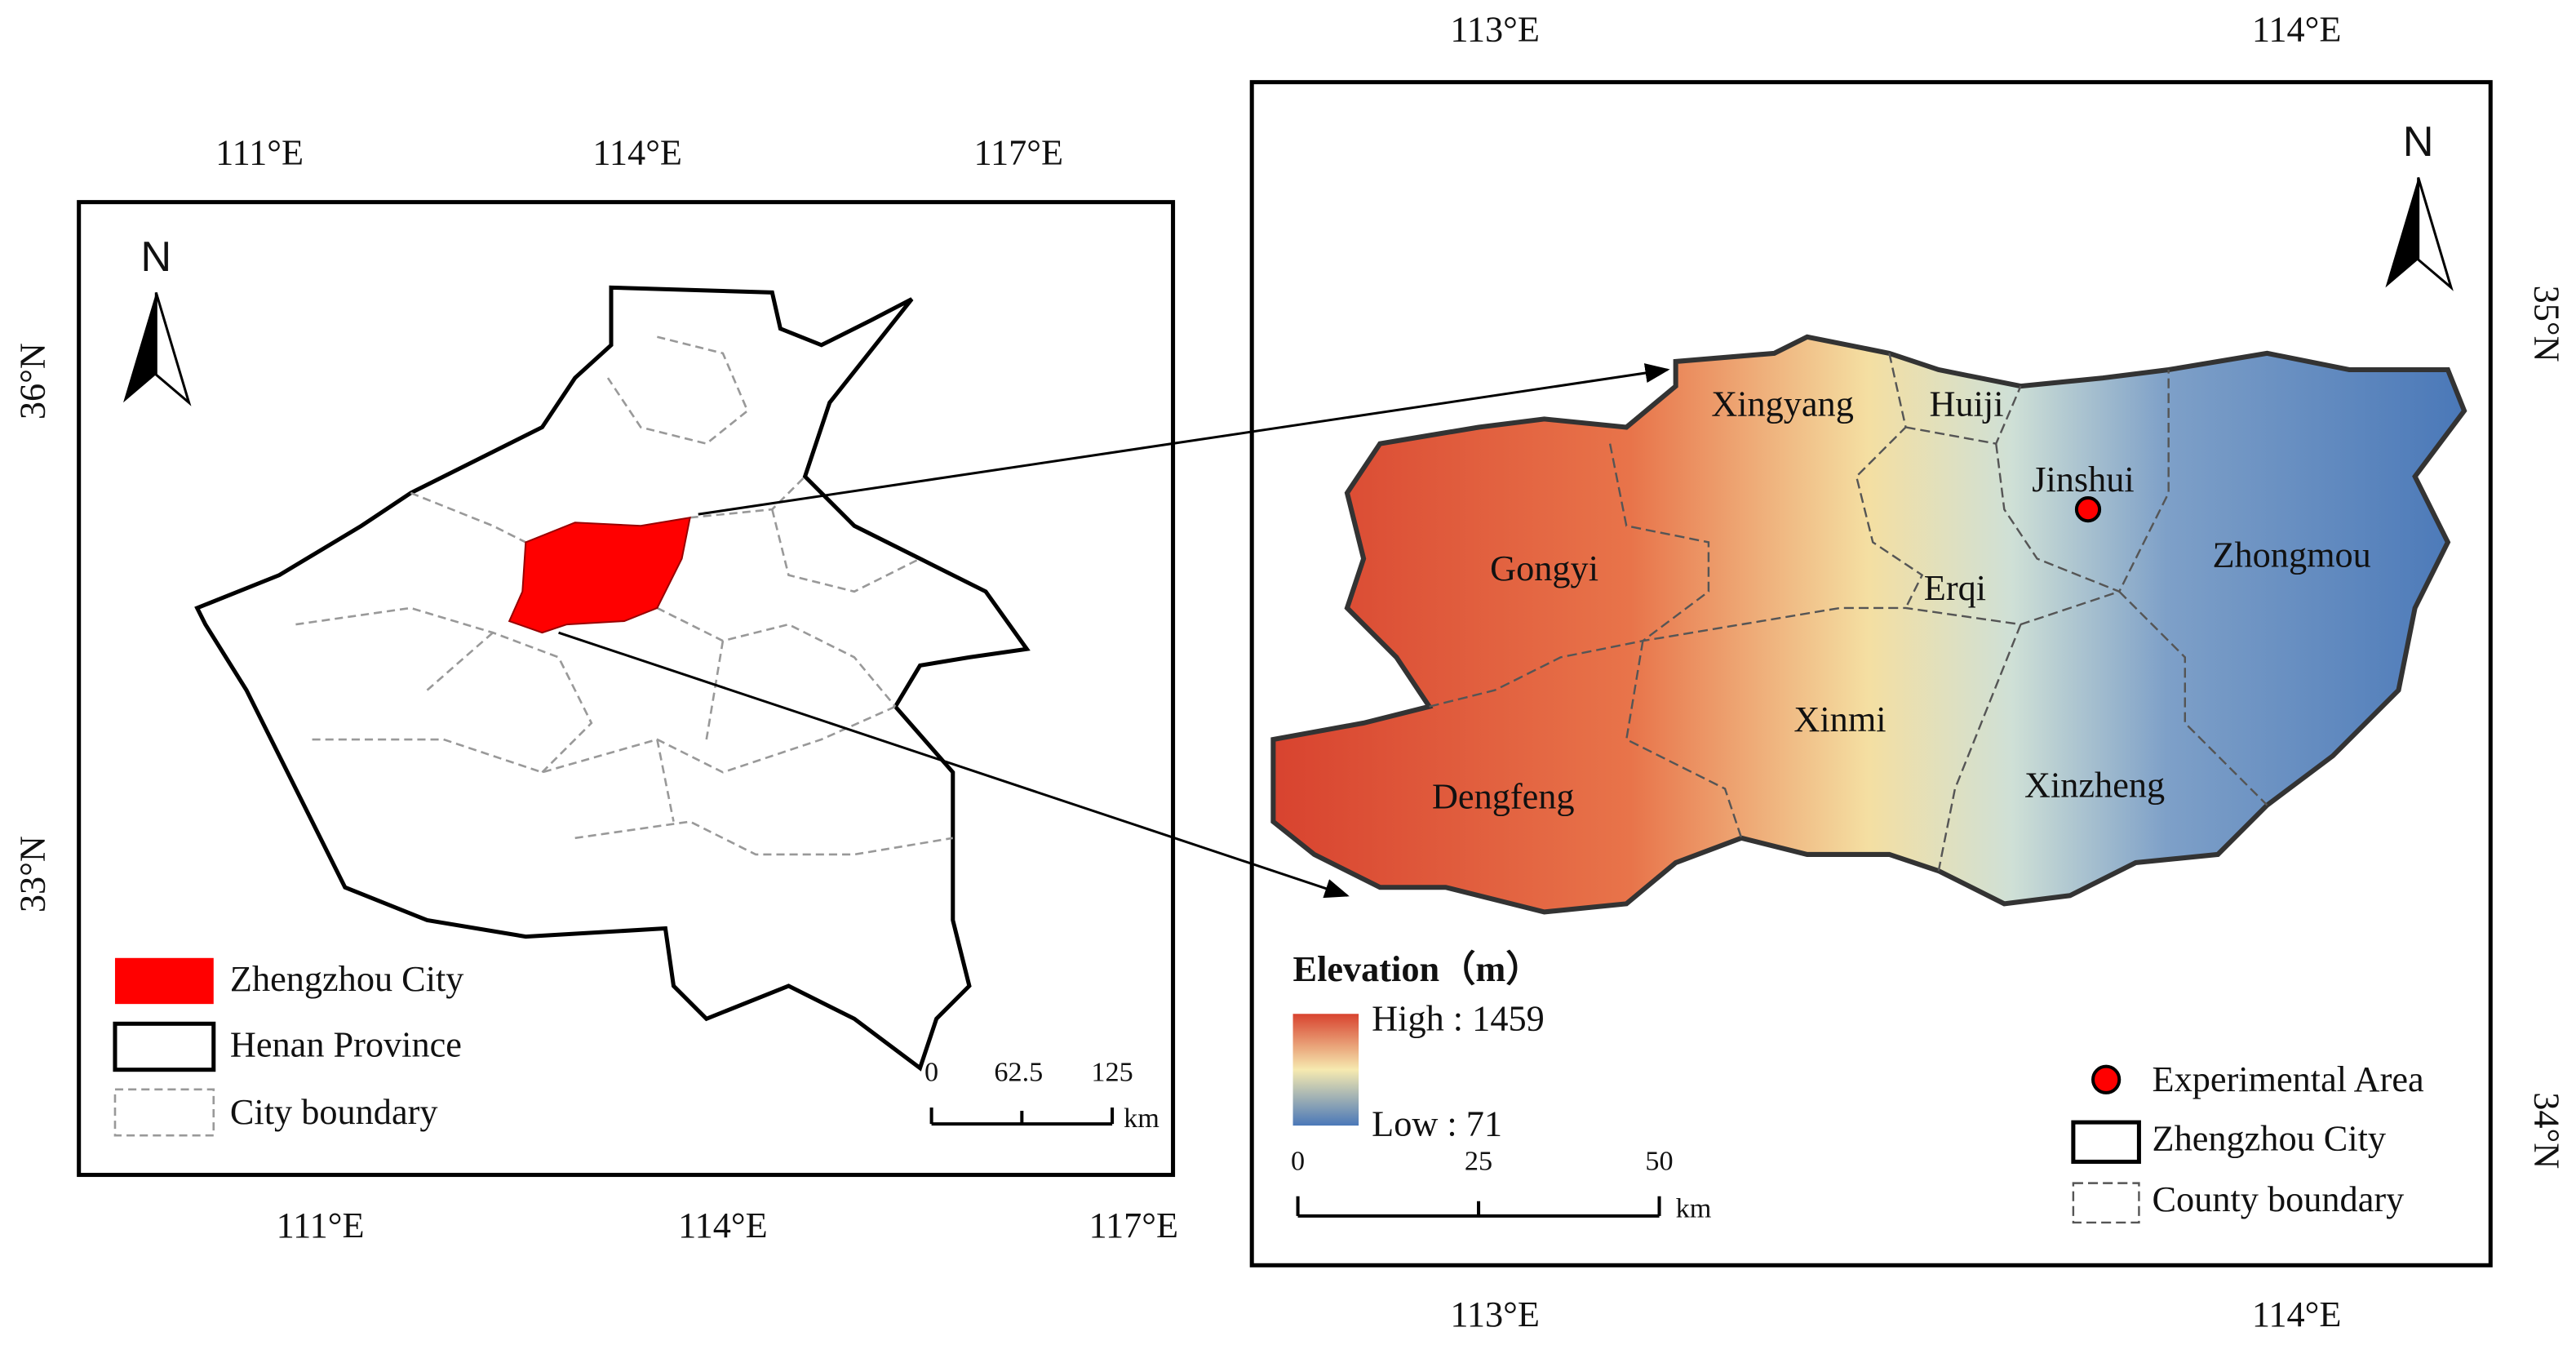 The height and width of the screenshot is (1354, 2576). I want to click on region-label: Jinshui, so click(2083, 479).